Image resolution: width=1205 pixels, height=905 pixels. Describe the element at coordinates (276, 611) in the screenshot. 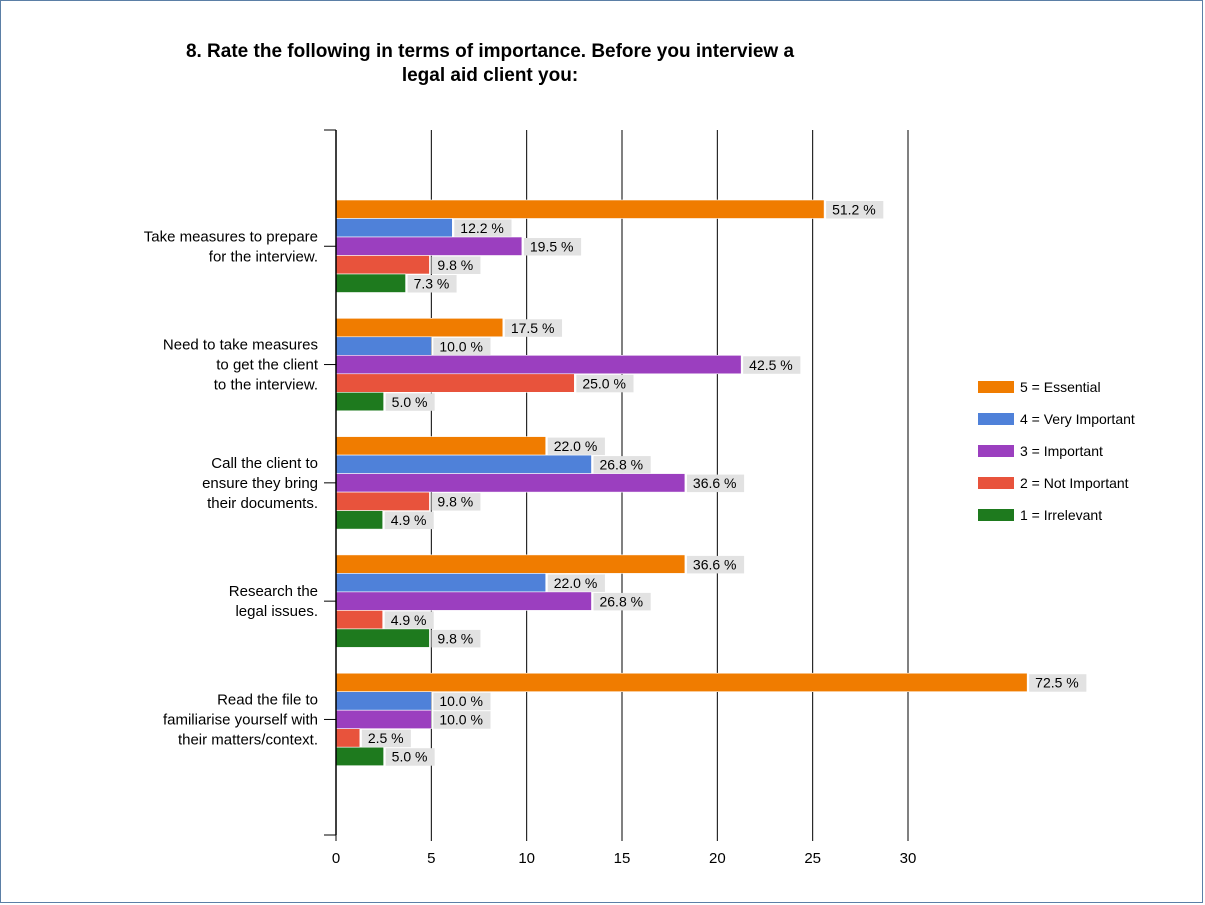

I see `category-label-3-1: legal issues.` at that location.